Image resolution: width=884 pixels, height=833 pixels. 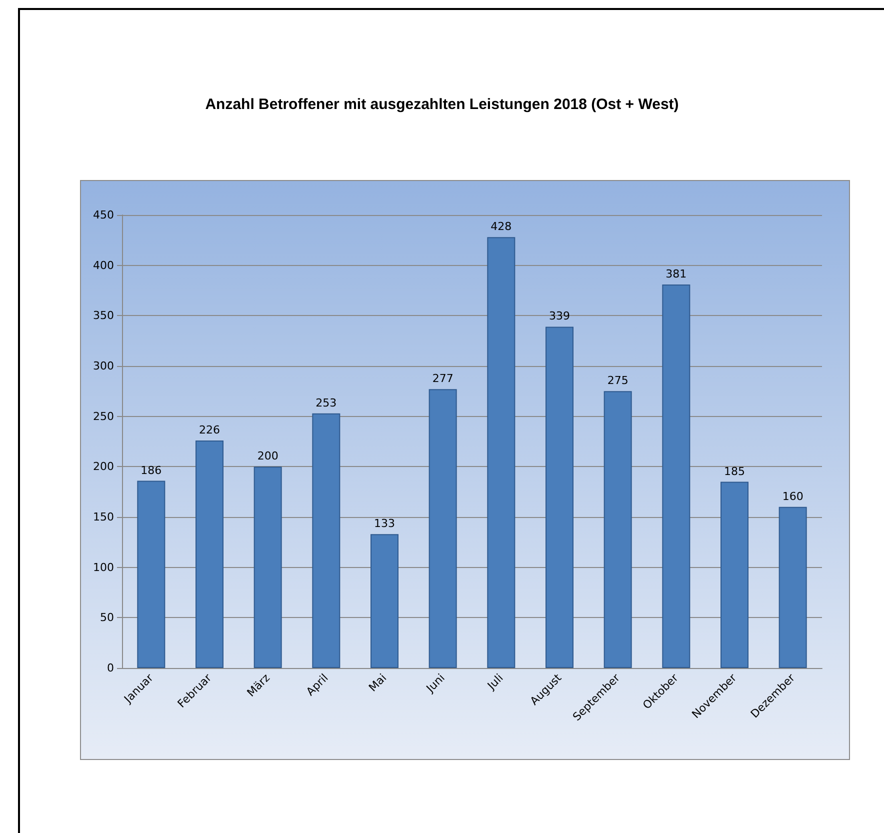 I want to click on y-tick-label: 100, so click(x=103, y=567).